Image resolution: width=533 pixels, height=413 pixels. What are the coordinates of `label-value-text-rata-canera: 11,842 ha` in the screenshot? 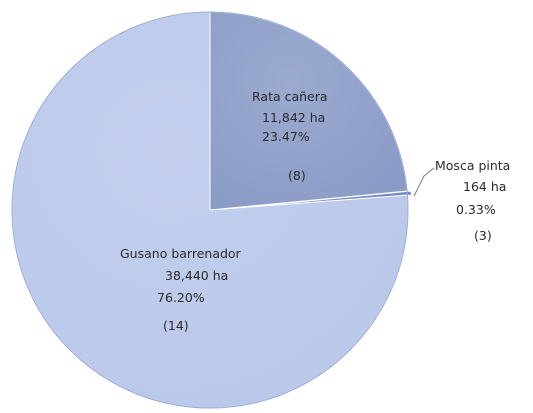 It's located at (293, 117).